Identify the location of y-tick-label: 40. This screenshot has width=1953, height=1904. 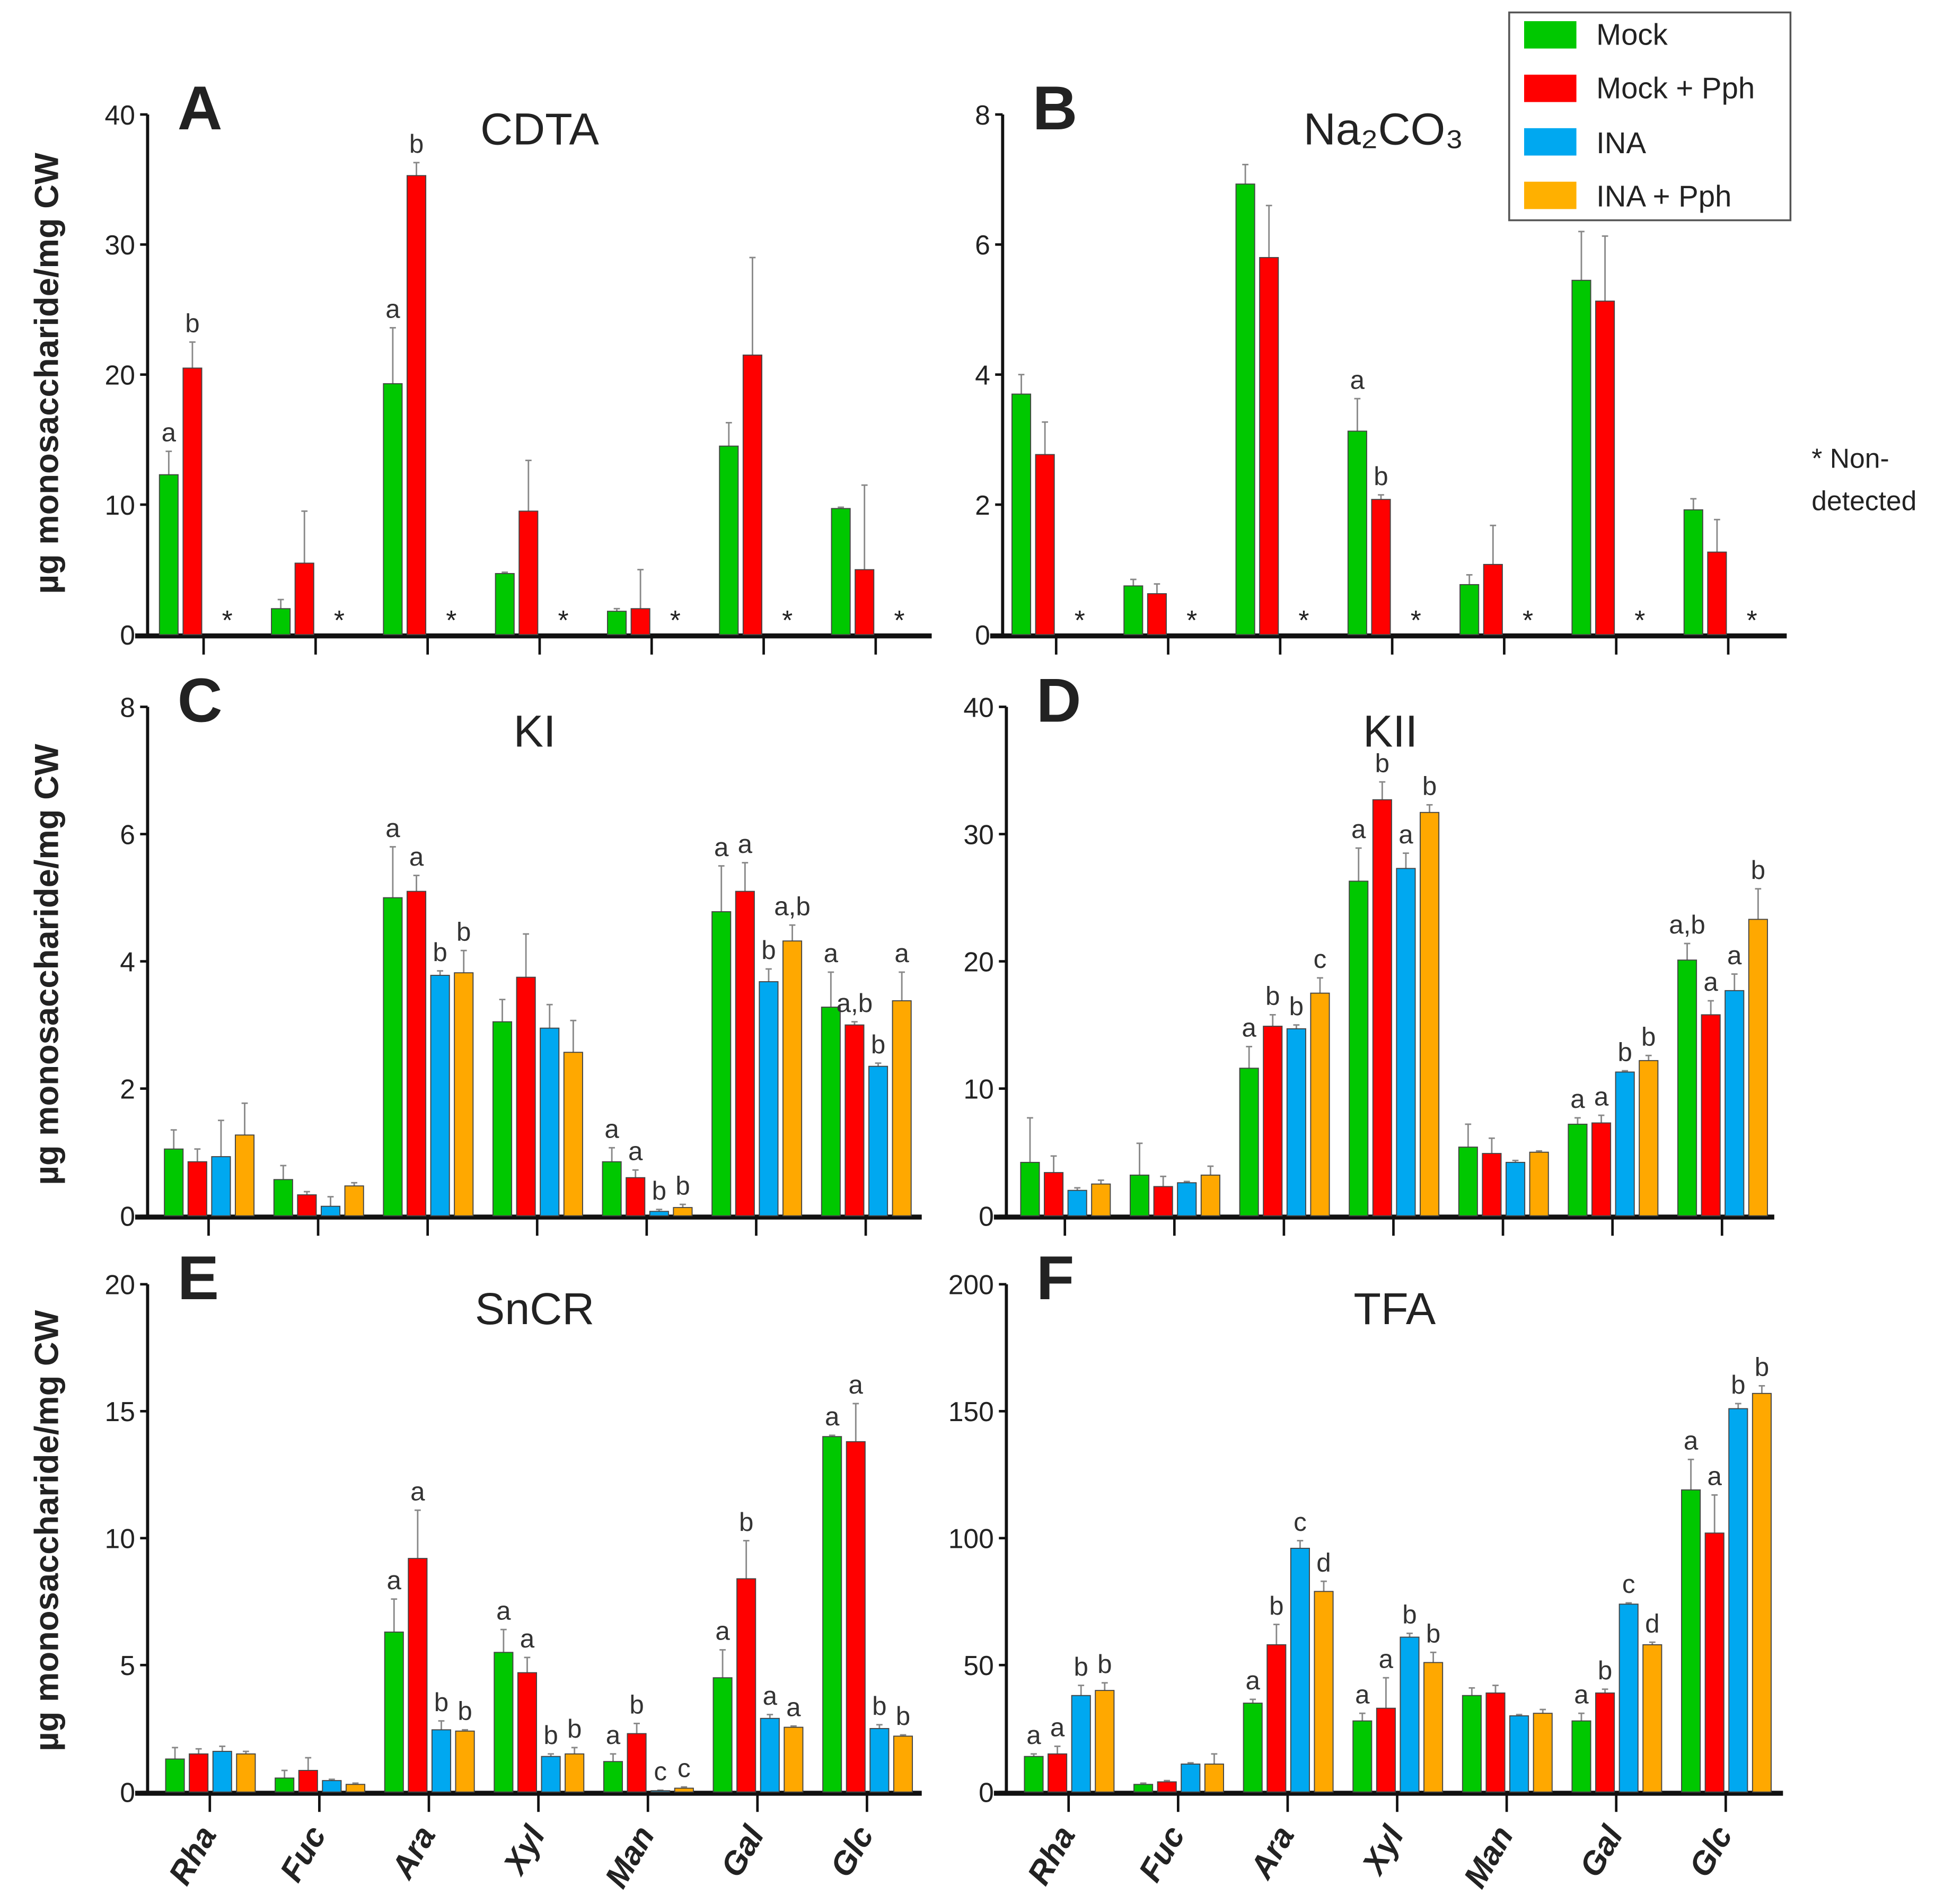
(978, 707).